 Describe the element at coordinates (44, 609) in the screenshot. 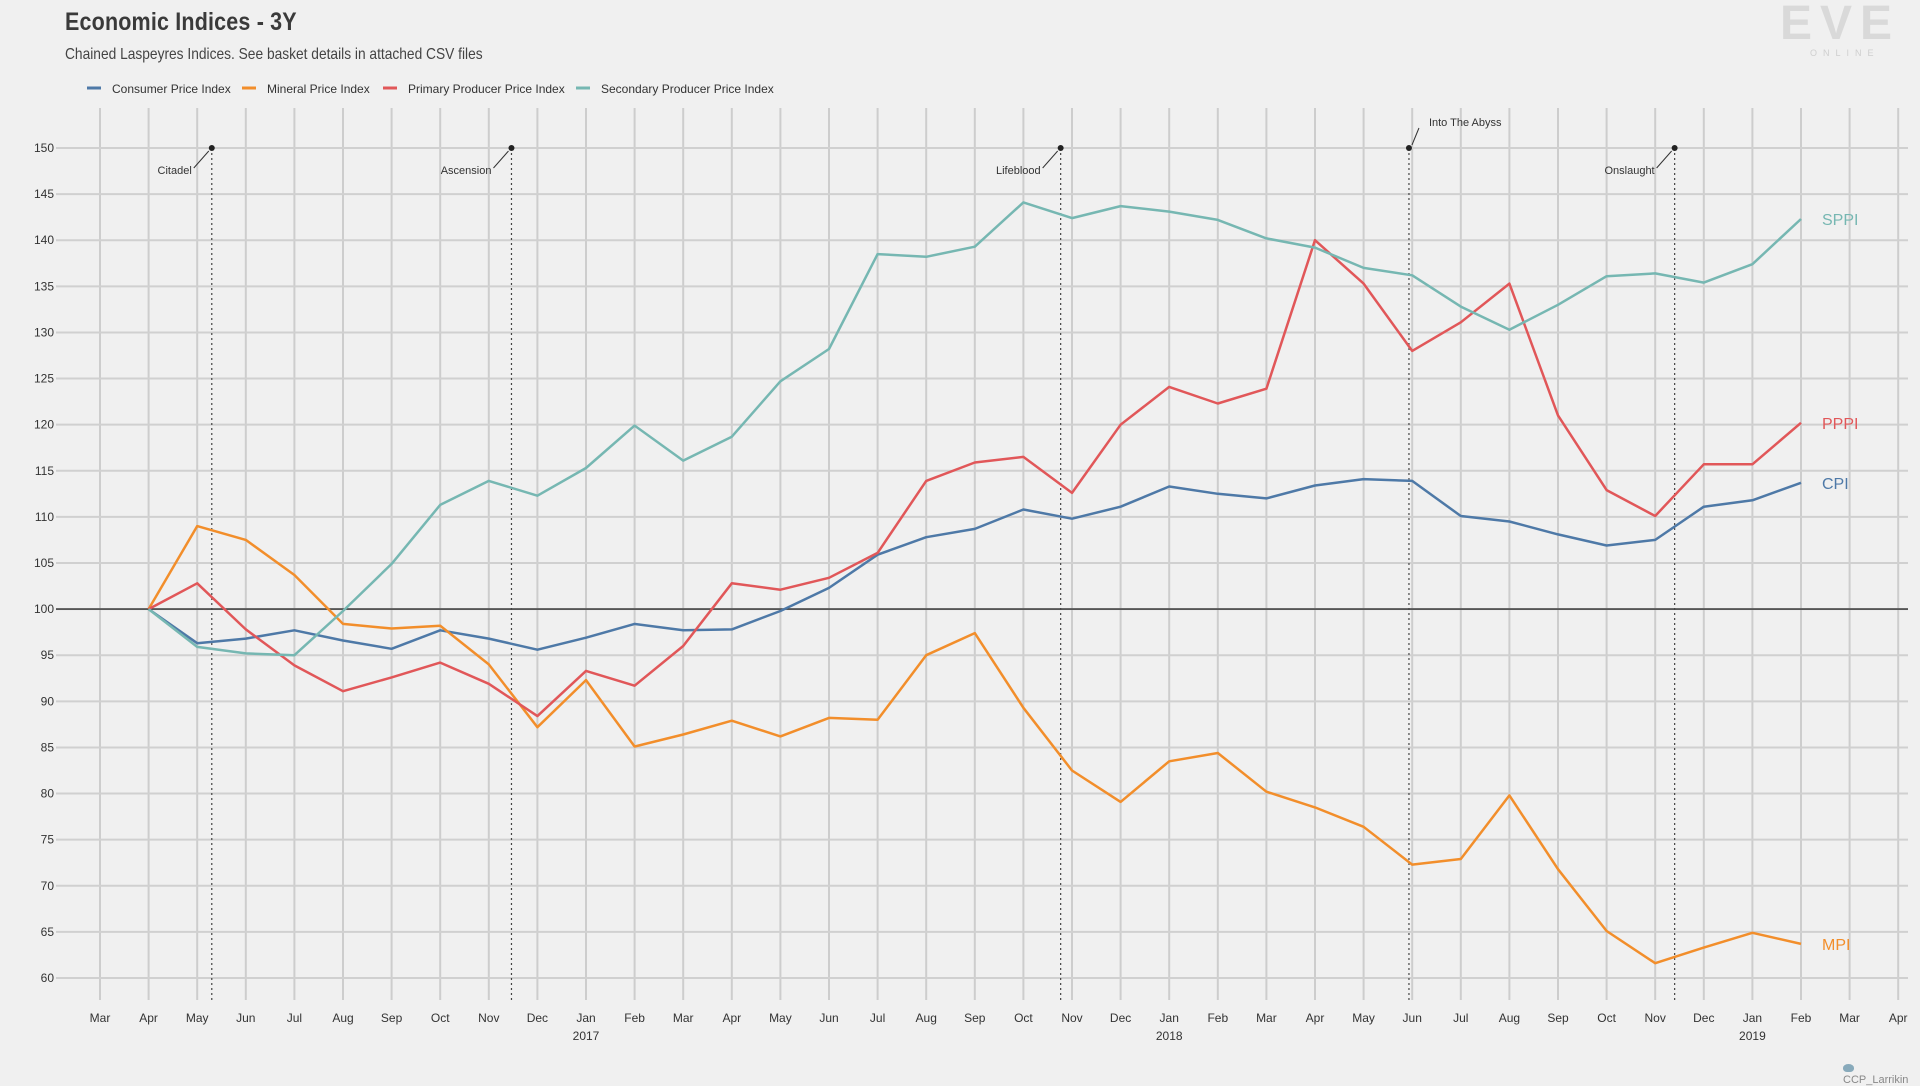

I see `y-tick-label: 100` at that location.